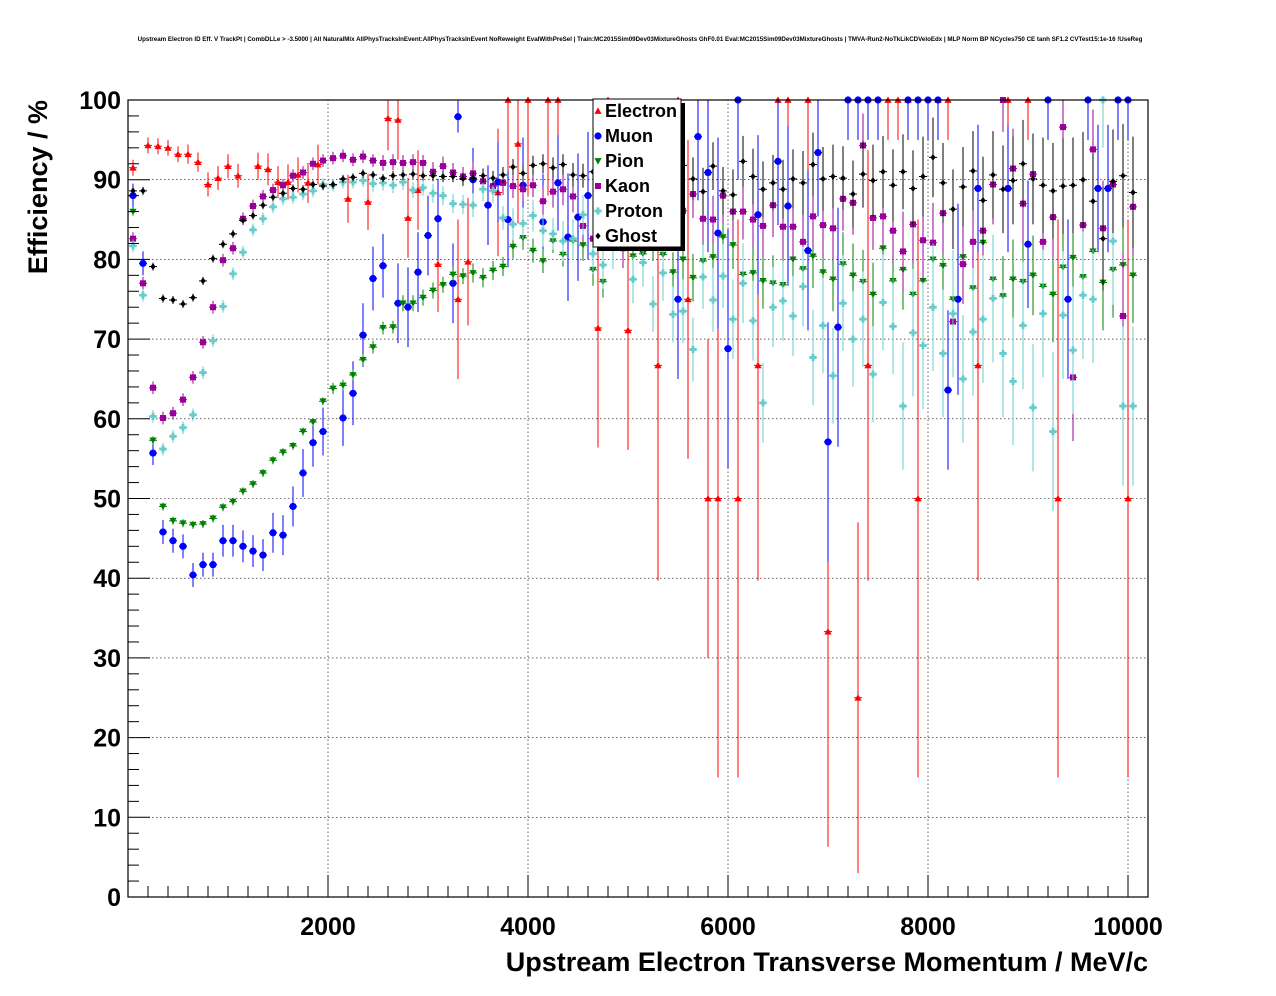 This screenshot has width=1276, height=996. Describe the element at coordinates (627, 186) in the screenshot. I see `legend-label-kaon: Kaon` at that location.